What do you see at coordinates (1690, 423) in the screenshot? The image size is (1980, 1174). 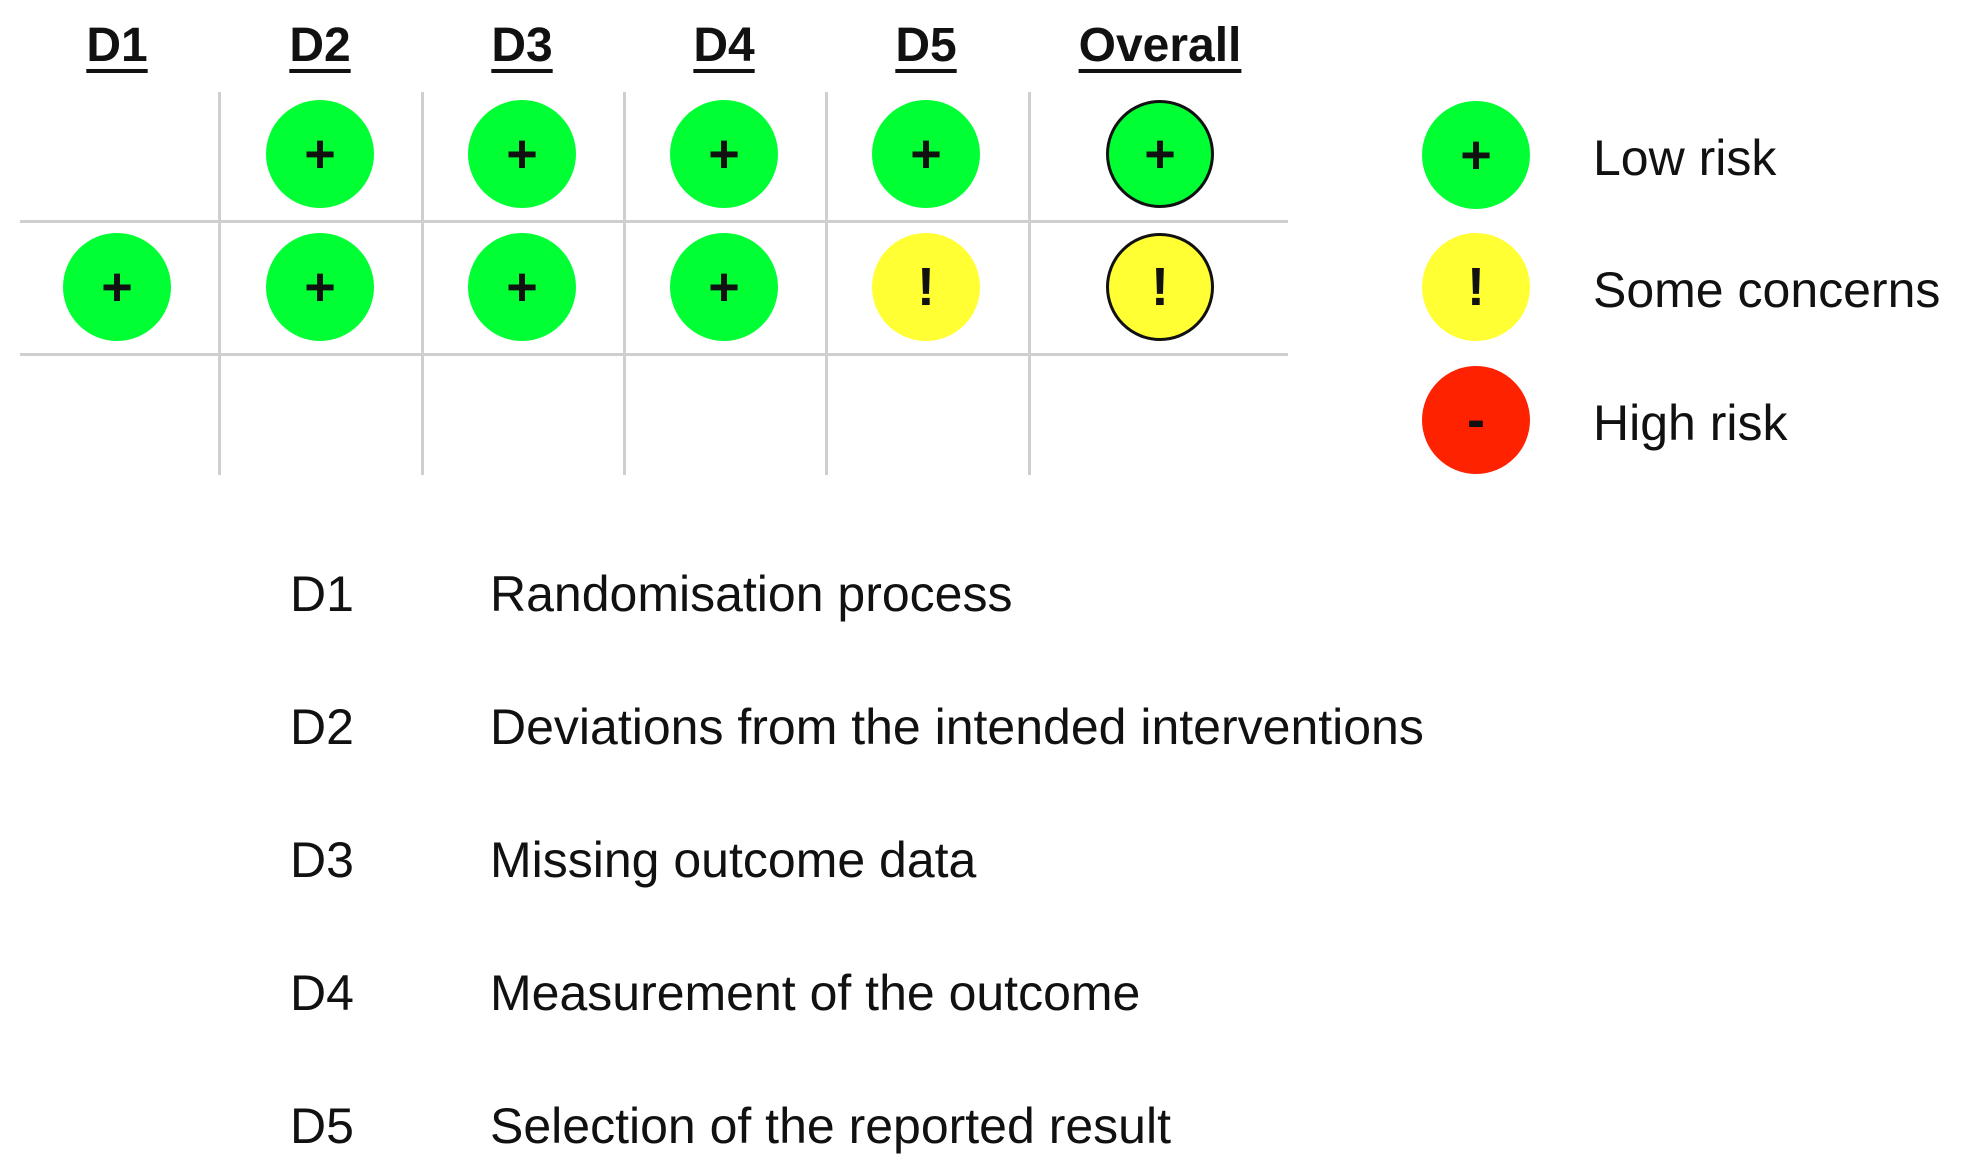 I see `legend-high-risk-label: High risk` at bounding box center [1690, 423].